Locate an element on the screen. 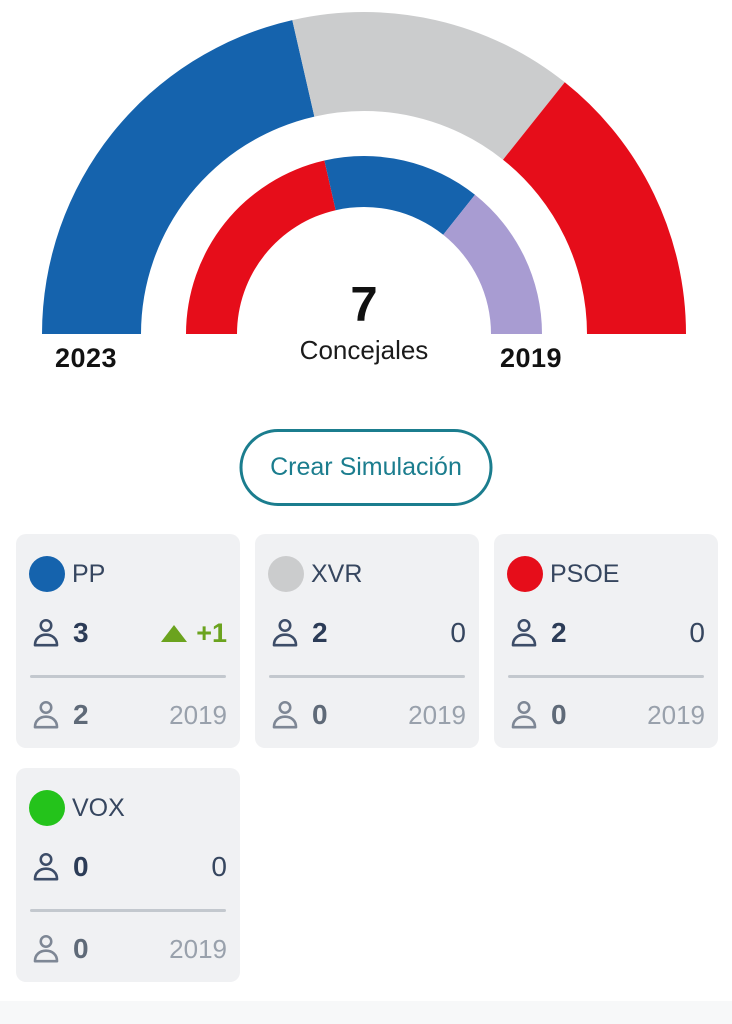 This screenshot has width=732, height=1024. current-seats-value: 0 is located at coordinates (81, 866).